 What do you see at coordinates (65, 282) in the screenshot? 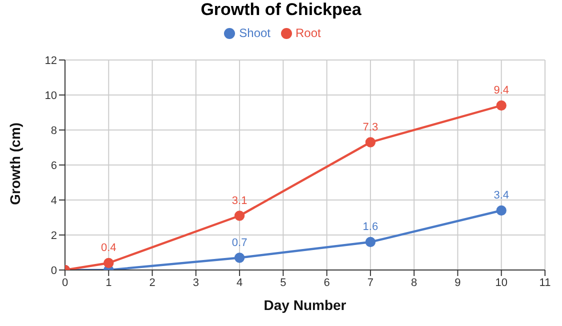
I see `x-tick-label: 0` at bounding box center [65, 282].